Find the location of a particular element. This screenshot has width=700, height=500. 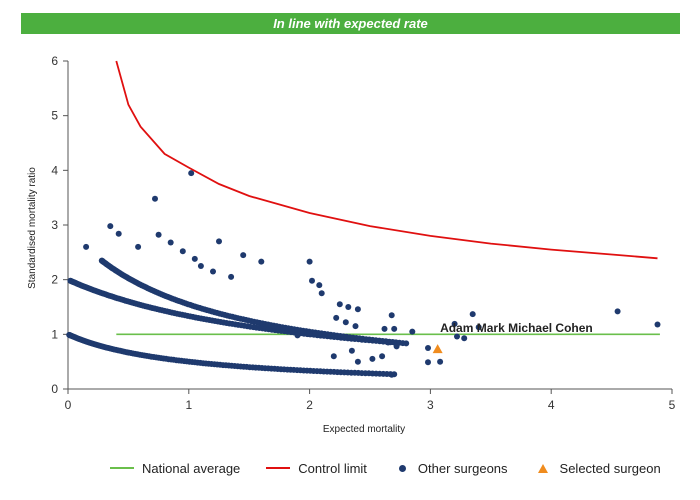

y-tick-label: 4 is located at coordinates (54, 170).